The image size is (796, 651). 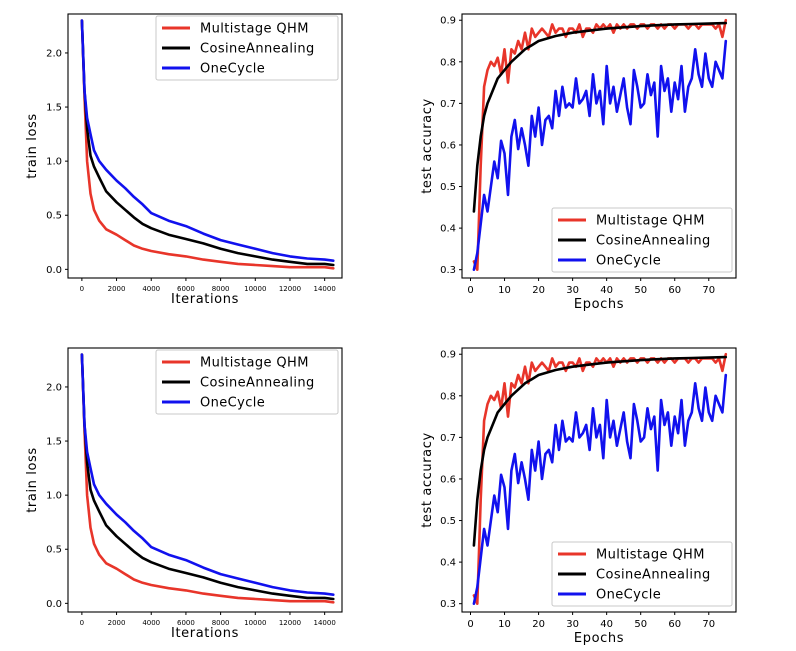 I want to click on x-tick-label: 14000, so click(x=325, y=289).